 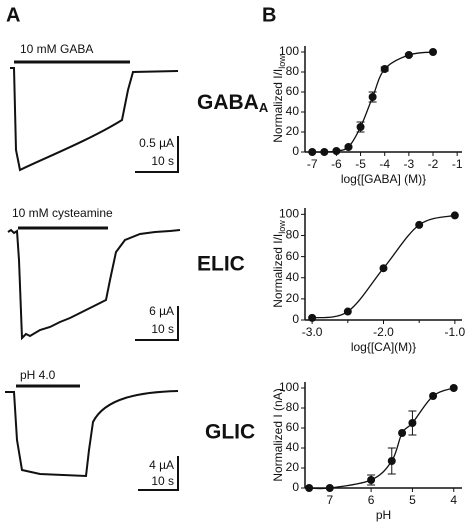 I want to click on fit-curve, so click(x=381, y=438).